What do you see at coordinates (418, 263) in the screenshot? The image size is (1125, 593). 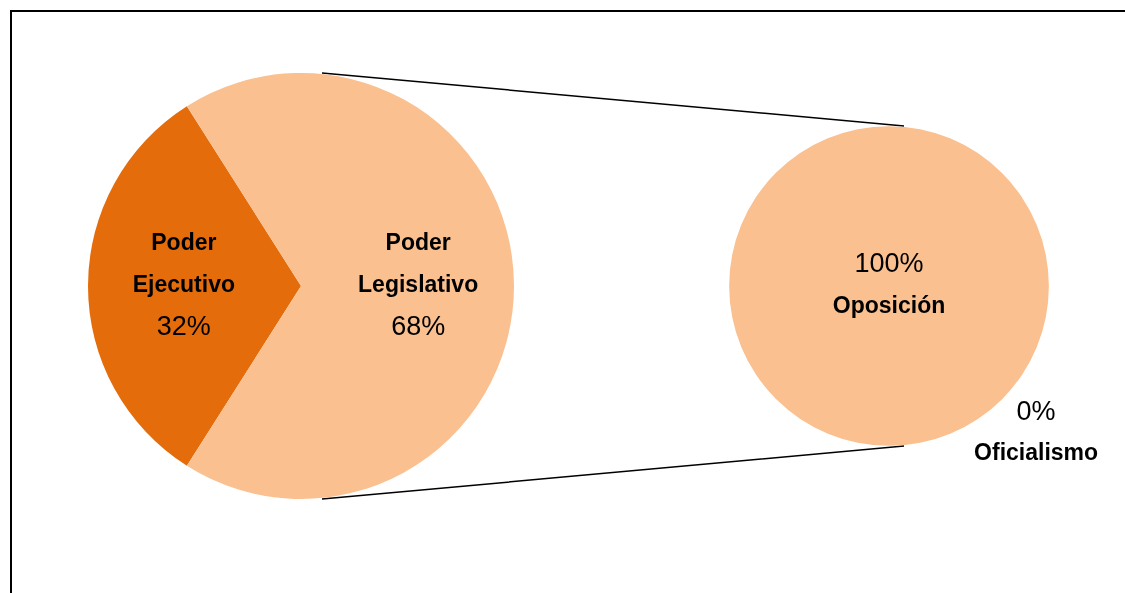 I see `slice-label: Poder Legislativo` at bounding box center [418, 263].